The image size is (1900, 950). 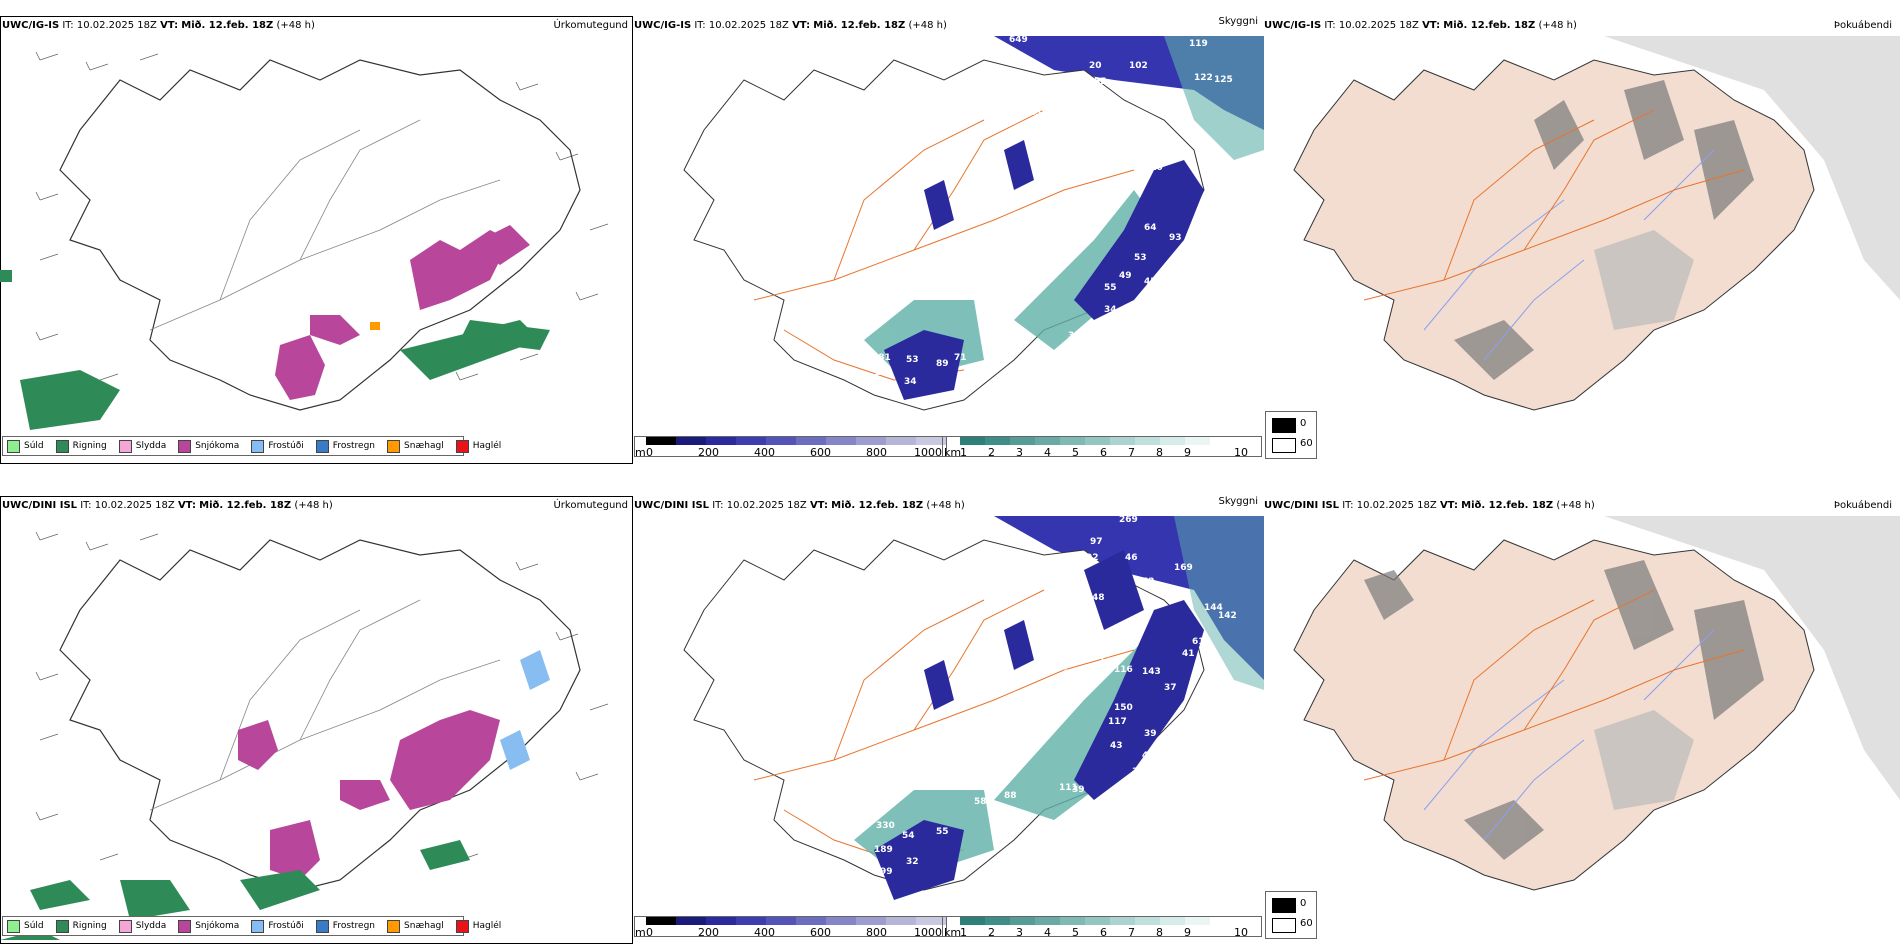 I want to click on tick: 2, so click(x=991, y=932).